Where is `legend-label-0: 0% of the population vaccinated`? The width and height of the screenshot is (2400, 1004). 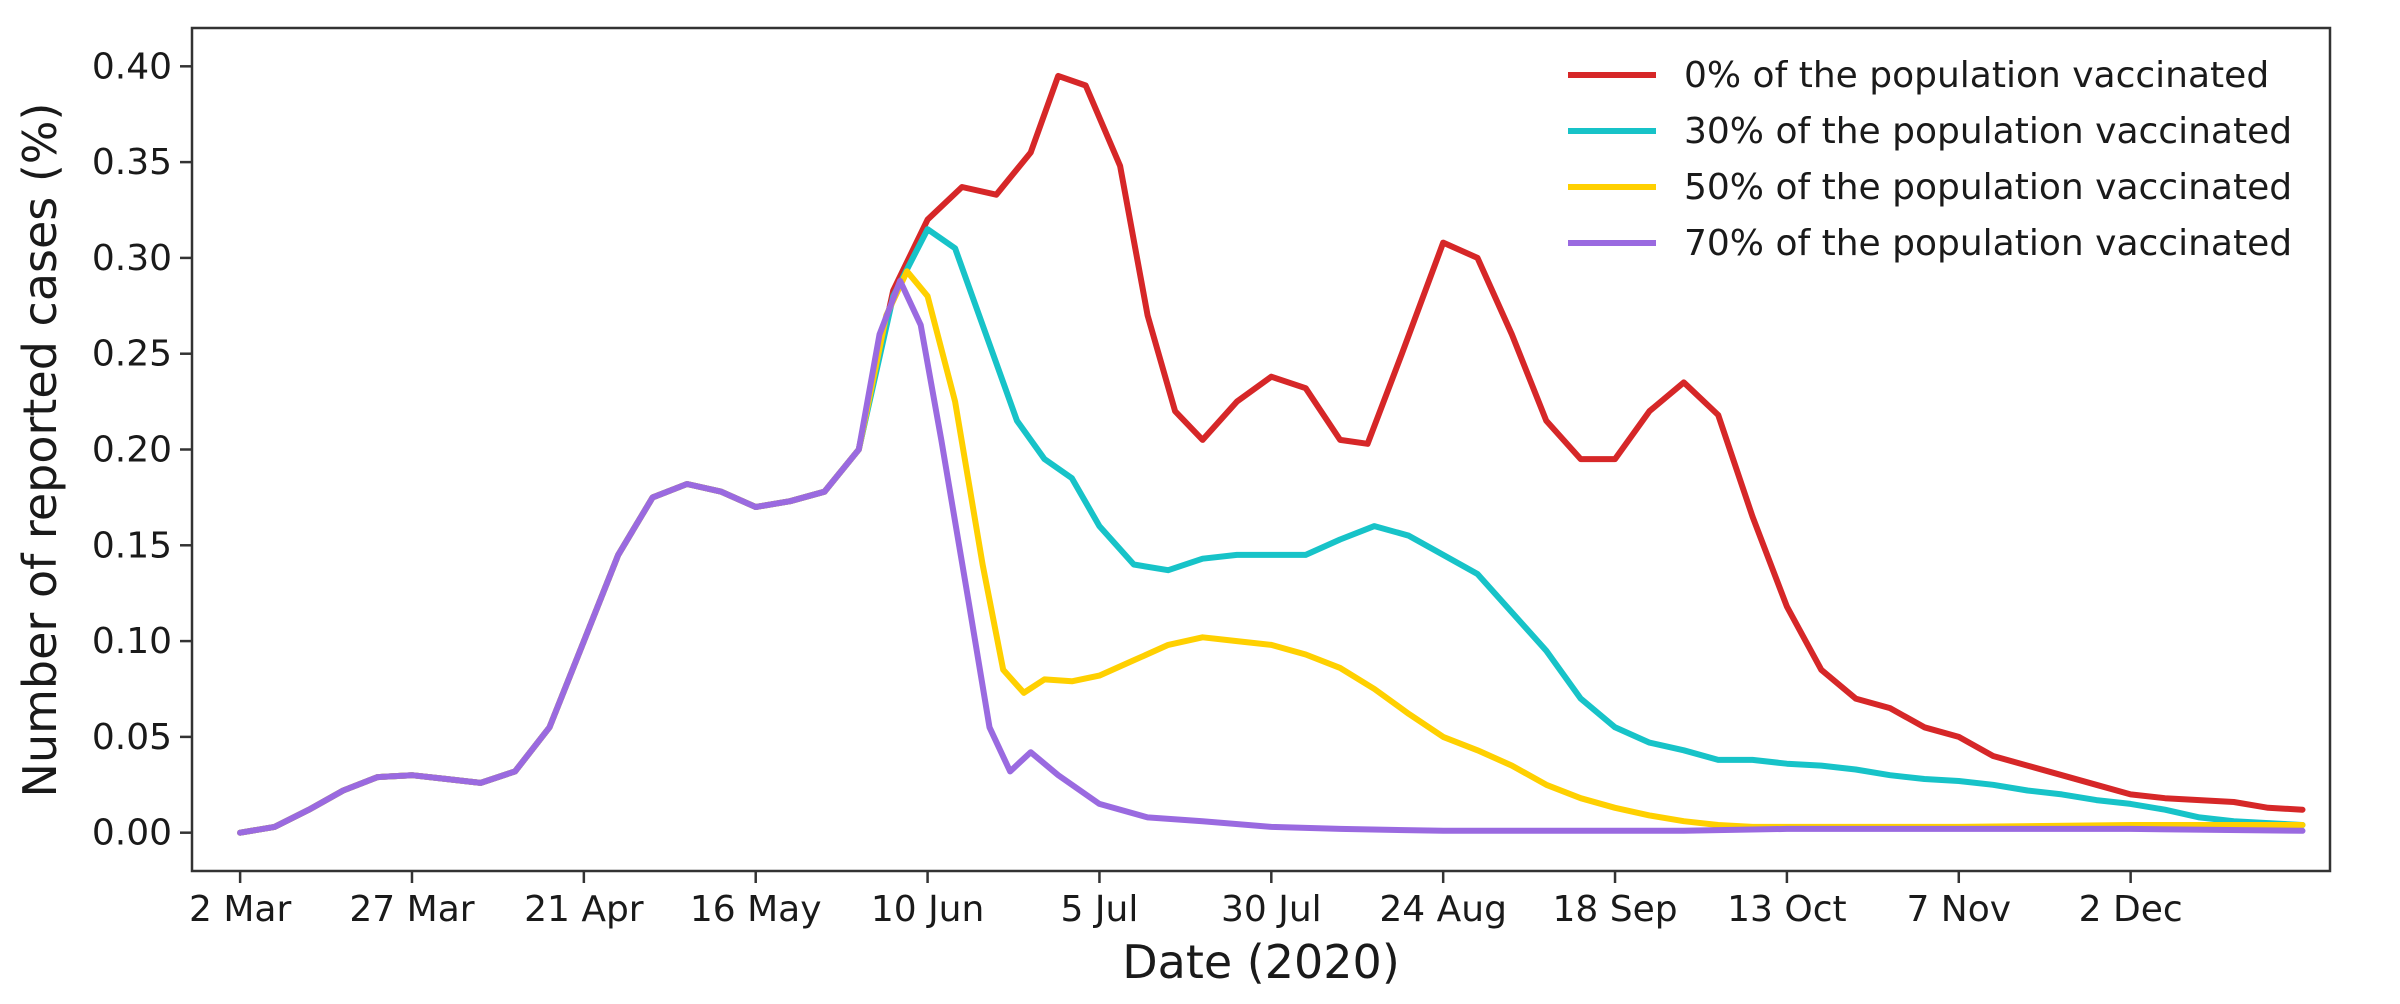 legend-label-0: 0% of the population vaccinated is located at coordinates (1976, 75).